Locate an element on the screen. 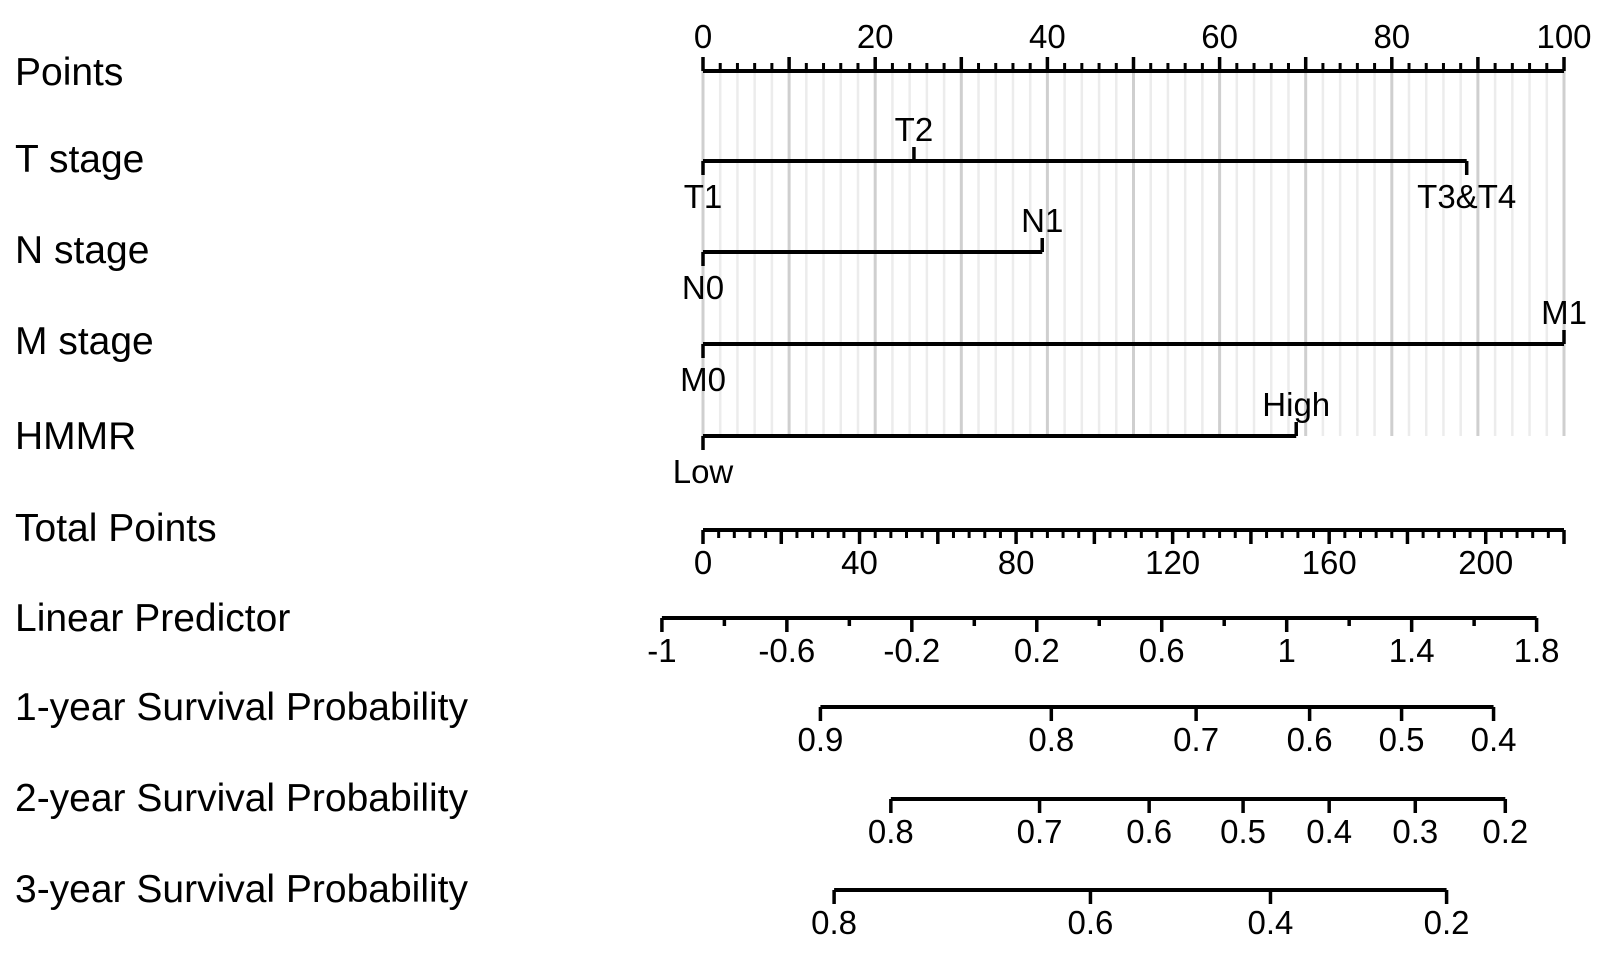 This screenshot has width=1600, height=959. points-tick-label: 80 is located at coordinates (1391, 36).